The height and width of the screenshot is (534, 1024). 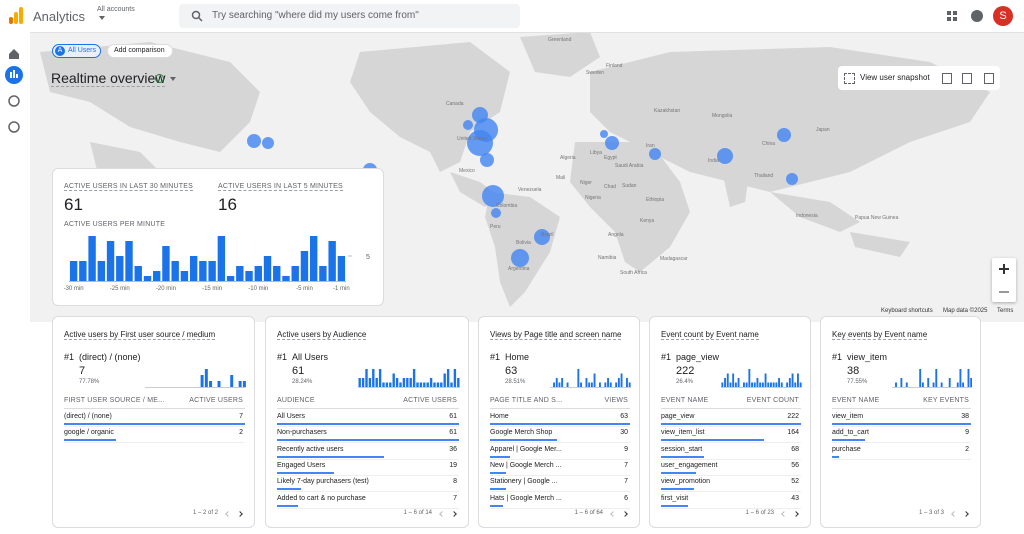 I want to click on card-title: Event count by Event name, so click(x=710, y=335).